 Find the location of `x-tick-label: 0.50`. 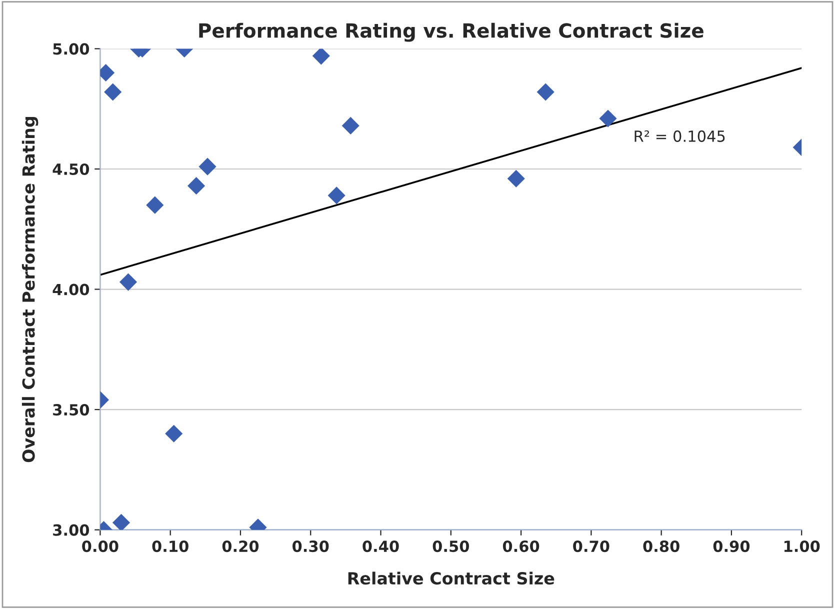

x-tick-label: 0.50 is located at coordinates (451, 546).